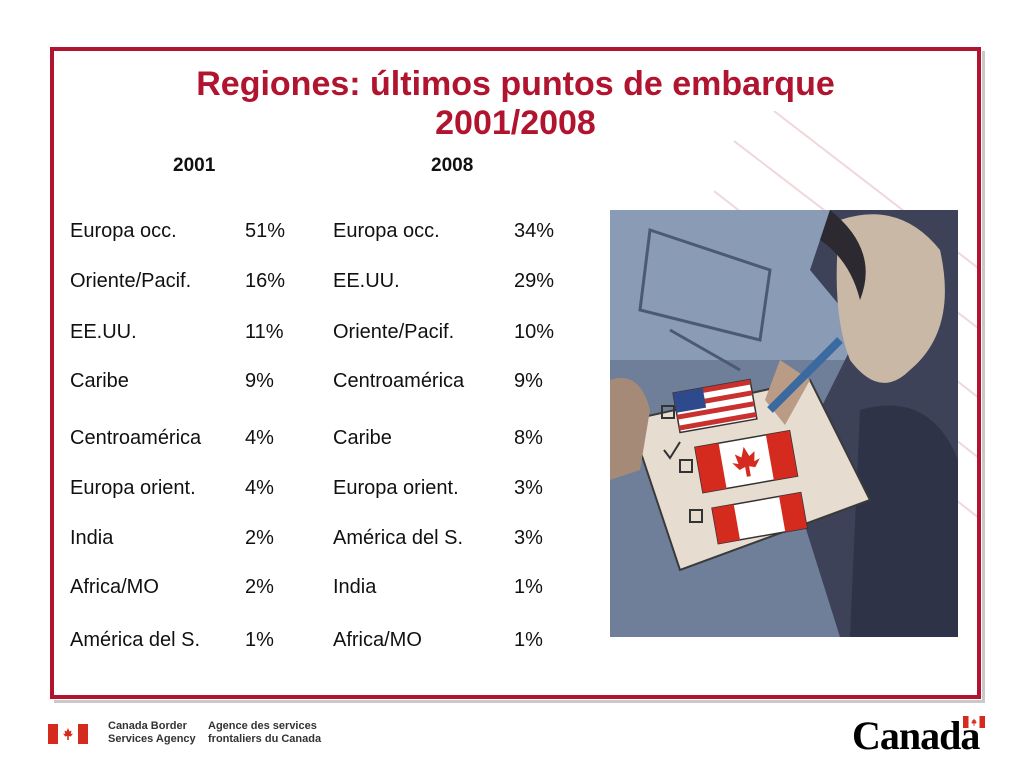 Image resolution: width=1024 pixels, height=768 pixels. What do you see at coordinates (515, 84) in the screenshot?
I see `title-line-1: Regiones: últimos puntos de embarque` at bounding box center [515, 84].